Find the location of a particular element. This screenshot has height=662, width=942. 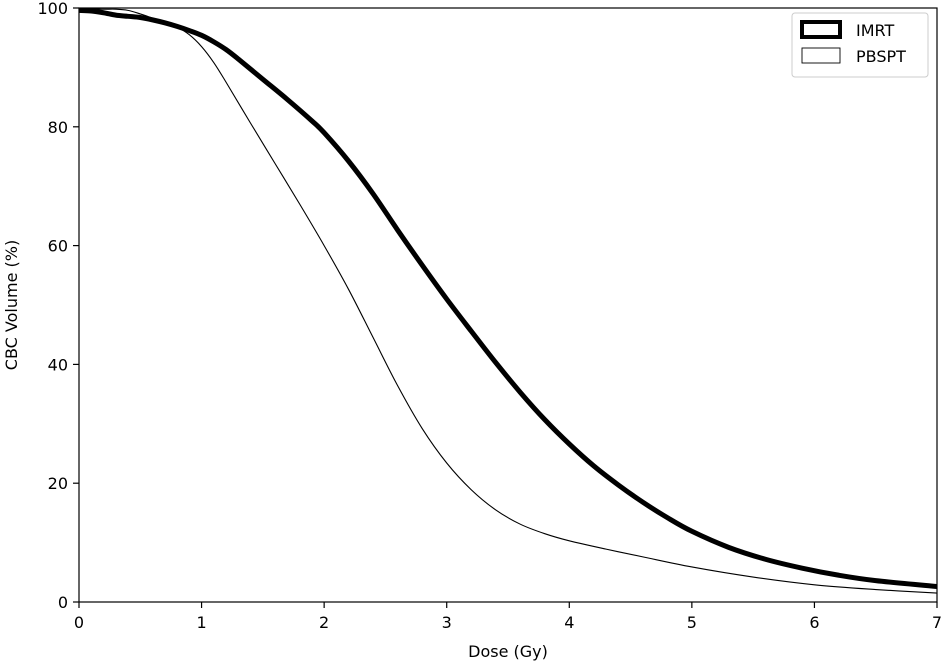

legend: IMRT PBSPT is located at coordinates (860, 45).